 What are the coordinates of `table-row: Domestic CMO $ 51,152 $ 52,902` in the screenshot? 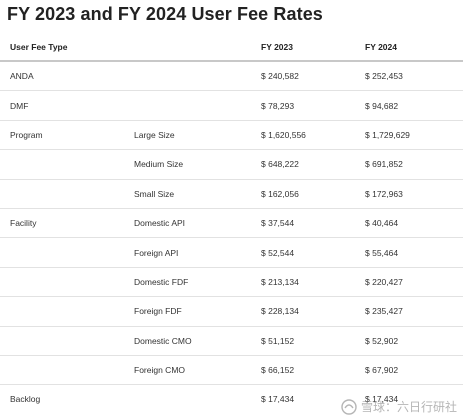 It's located at (231, 341).